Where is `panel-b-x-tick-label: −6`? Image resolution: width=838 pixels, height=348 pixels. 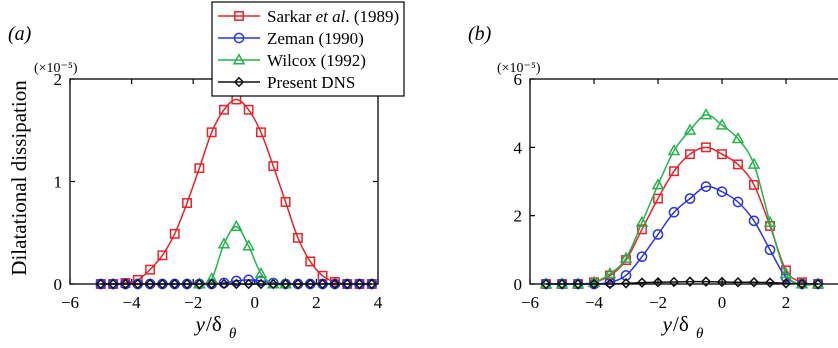
panel-b-x-tick-label: −6 is located at coordinates (530, 302).